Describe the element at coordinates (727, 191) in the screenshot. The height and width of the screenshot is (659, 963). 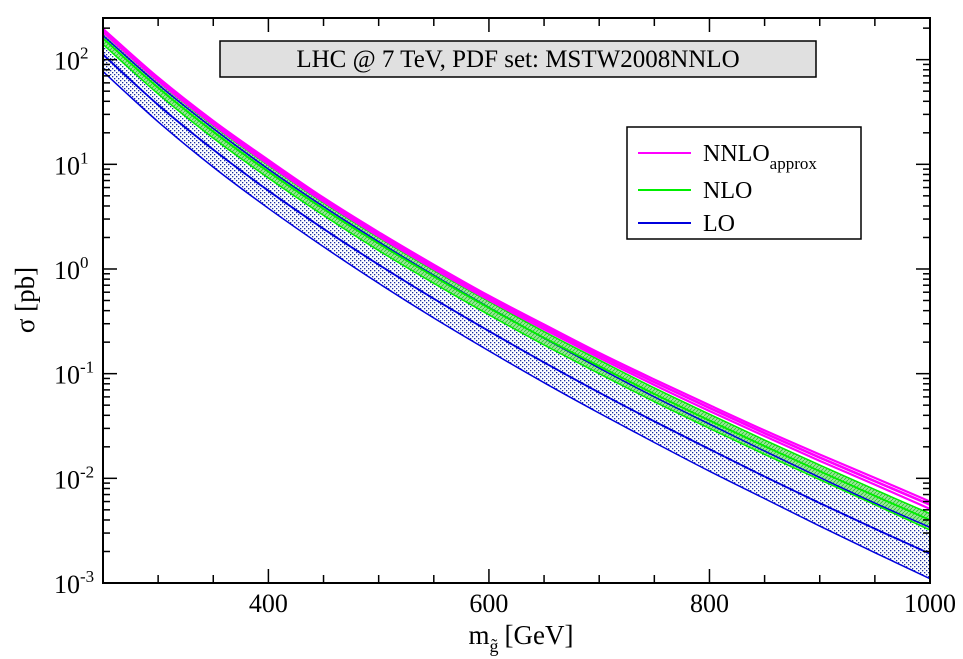
I see `legend-label-nlo: NLO` at that location.